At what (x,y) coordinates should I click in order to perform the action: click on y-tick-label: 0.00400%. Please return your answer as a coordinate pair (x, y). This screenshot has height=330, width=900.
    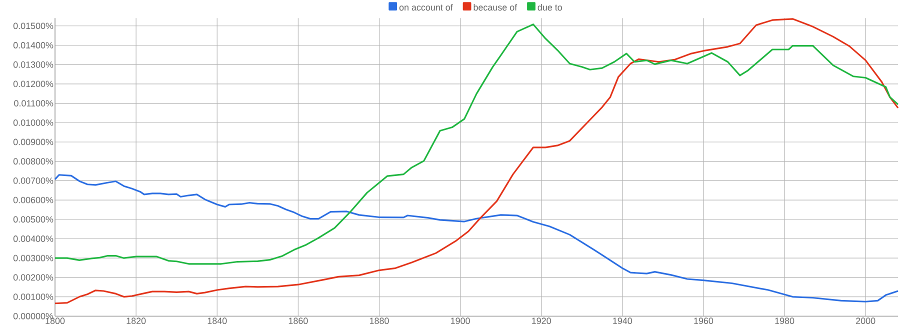
    Looking at the image, I should click on (33, 239).